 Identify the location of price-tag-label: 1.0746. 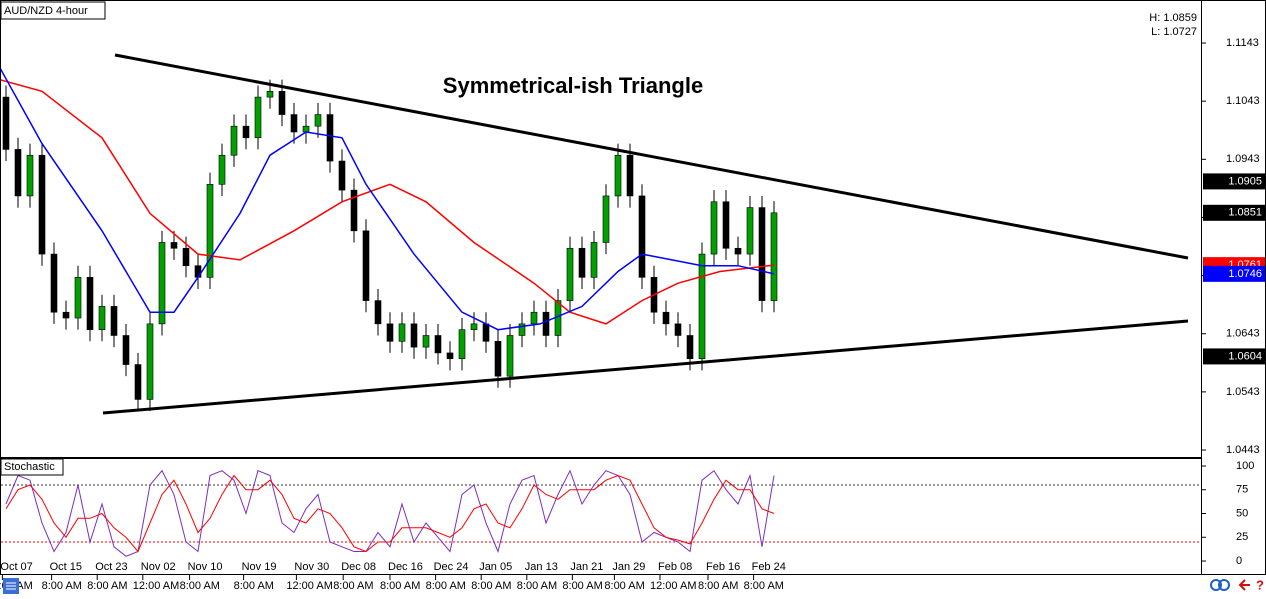
(1245, 274).